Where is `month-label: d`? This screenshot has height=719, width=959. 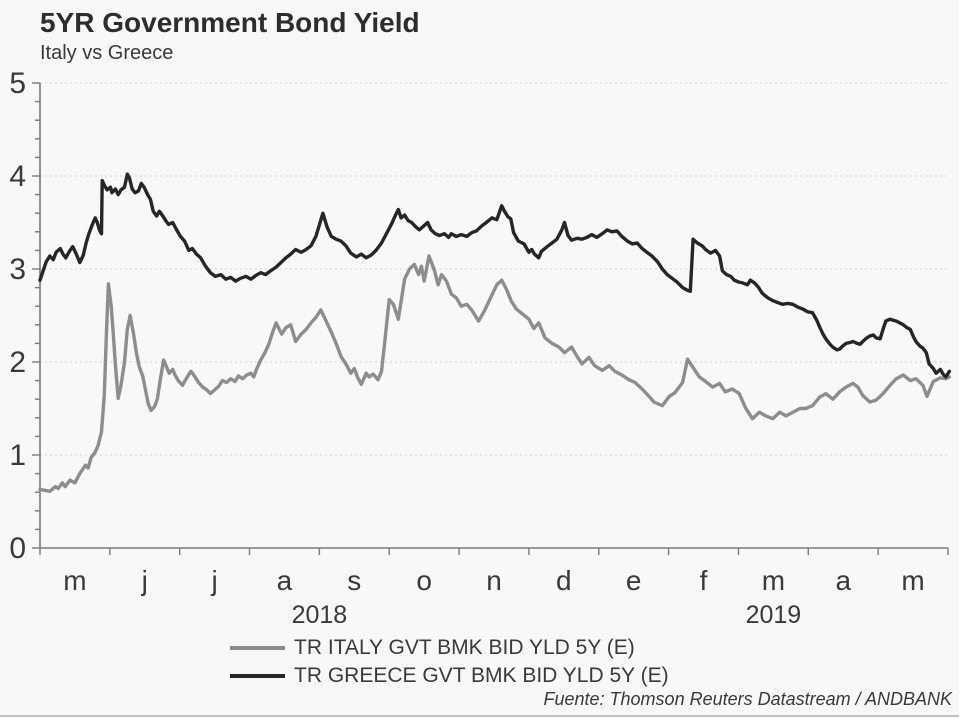 month-label: d is located at coordinates (564, 580).